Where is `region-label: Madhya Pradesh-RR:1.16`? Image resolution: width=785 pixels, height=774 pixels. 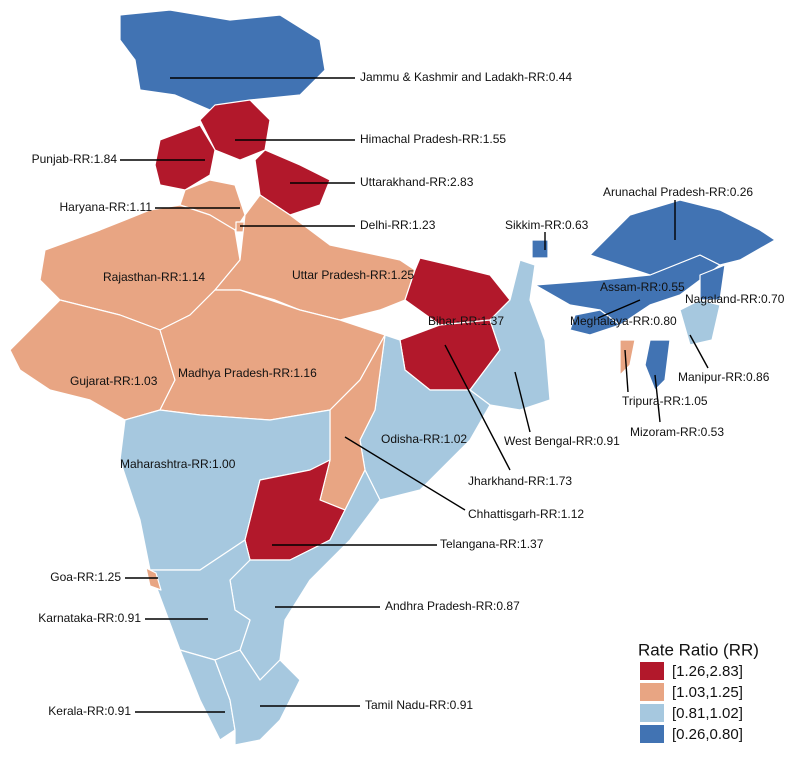 region-label: Madhya Pradesh-RR:1.16 is located at coordinates (247, 373).